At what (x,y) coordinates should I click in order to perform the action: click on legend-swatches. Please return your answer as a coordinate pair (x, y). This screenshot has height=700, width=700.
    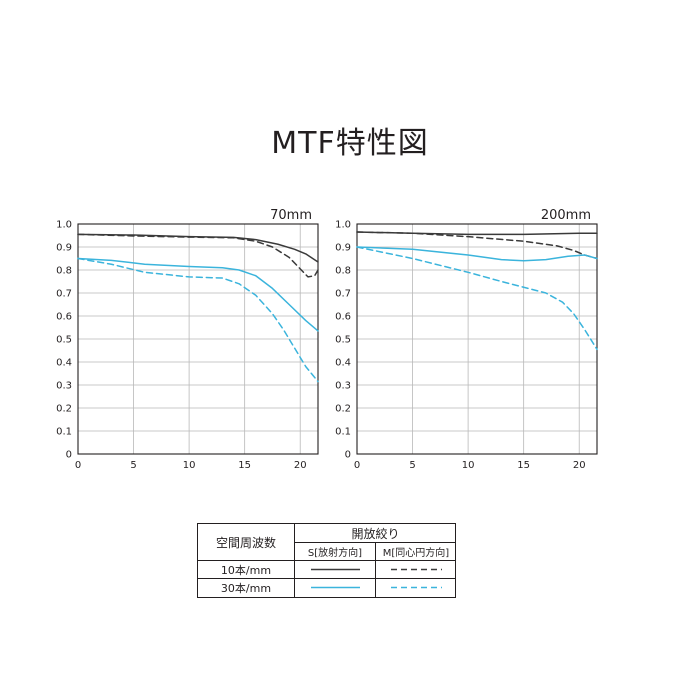
    Looking at the image, I should click on (376, 578).